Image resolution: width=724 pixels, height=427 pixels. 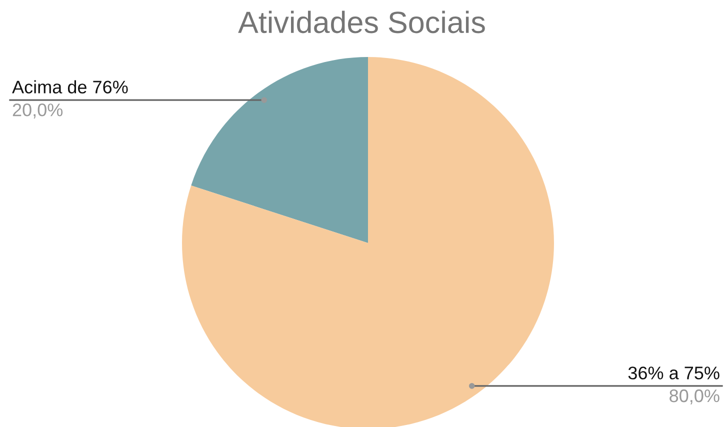 I want to click on data-label: 20,0%, so click(x=37, y=111).